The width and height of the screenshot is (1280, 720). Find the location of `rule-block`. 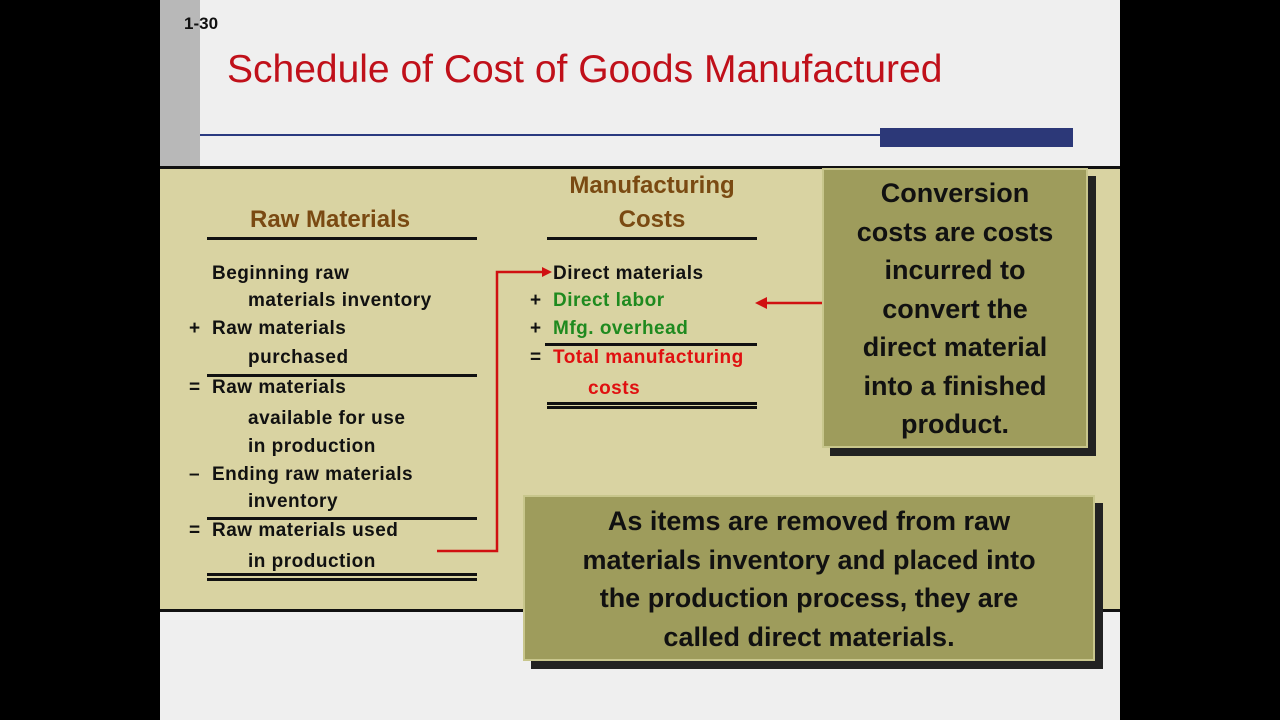

rule-block is located at coordinates (976, 137).